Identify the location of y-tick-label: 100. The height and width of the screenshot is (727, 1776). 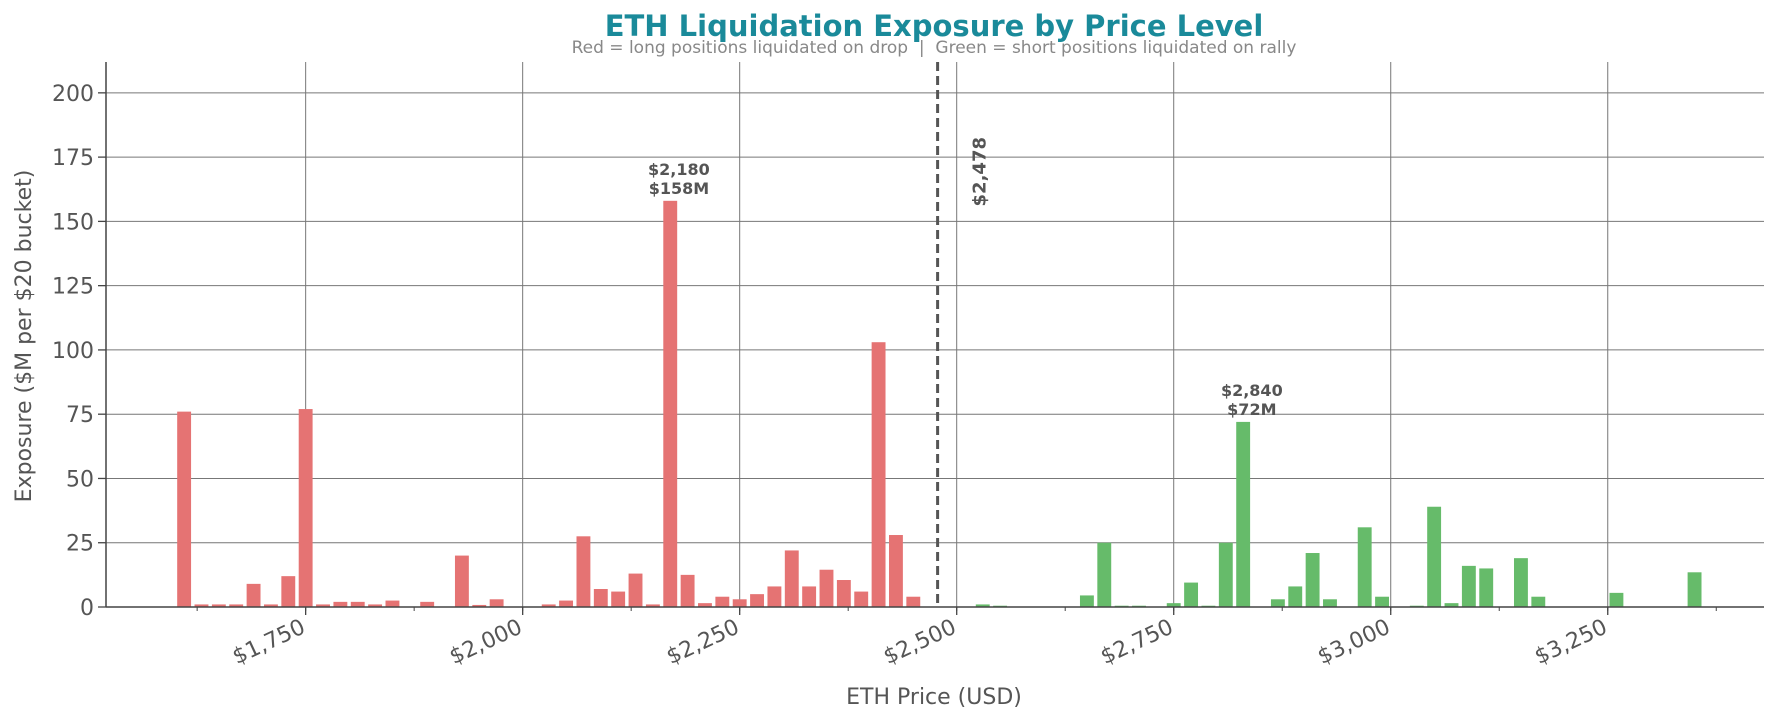
(73, 351).